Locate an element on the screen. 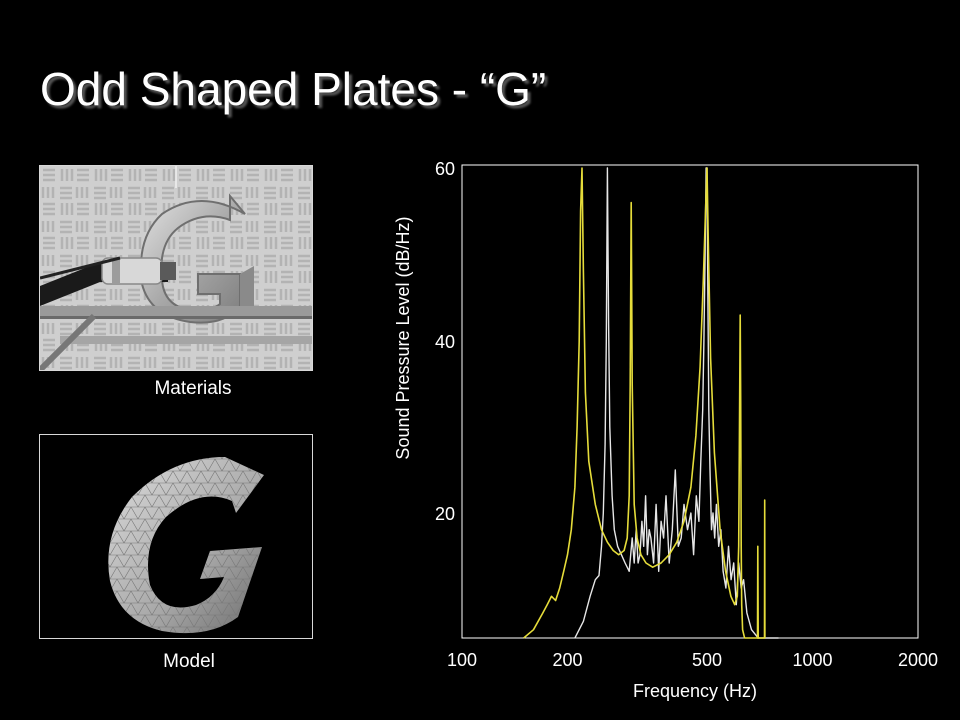 This screenshot has width=960, height=720. x-tick-label: 100 is located at coordinates (462, 660).